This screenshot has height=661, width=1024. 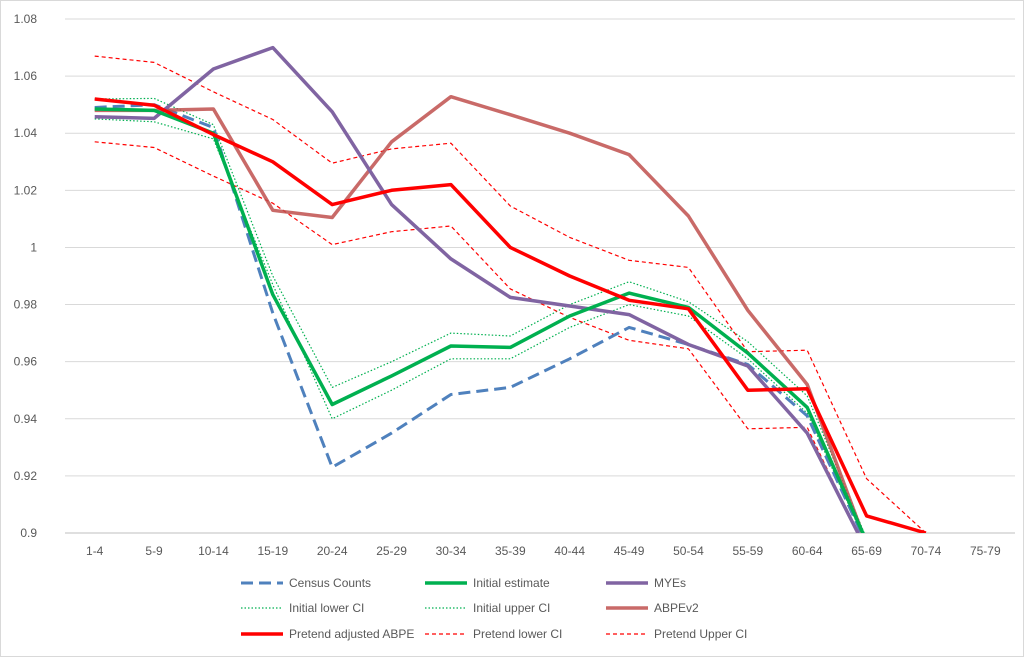 I want to click on x-tick-label: 5-9, so click(x=154, y=551).